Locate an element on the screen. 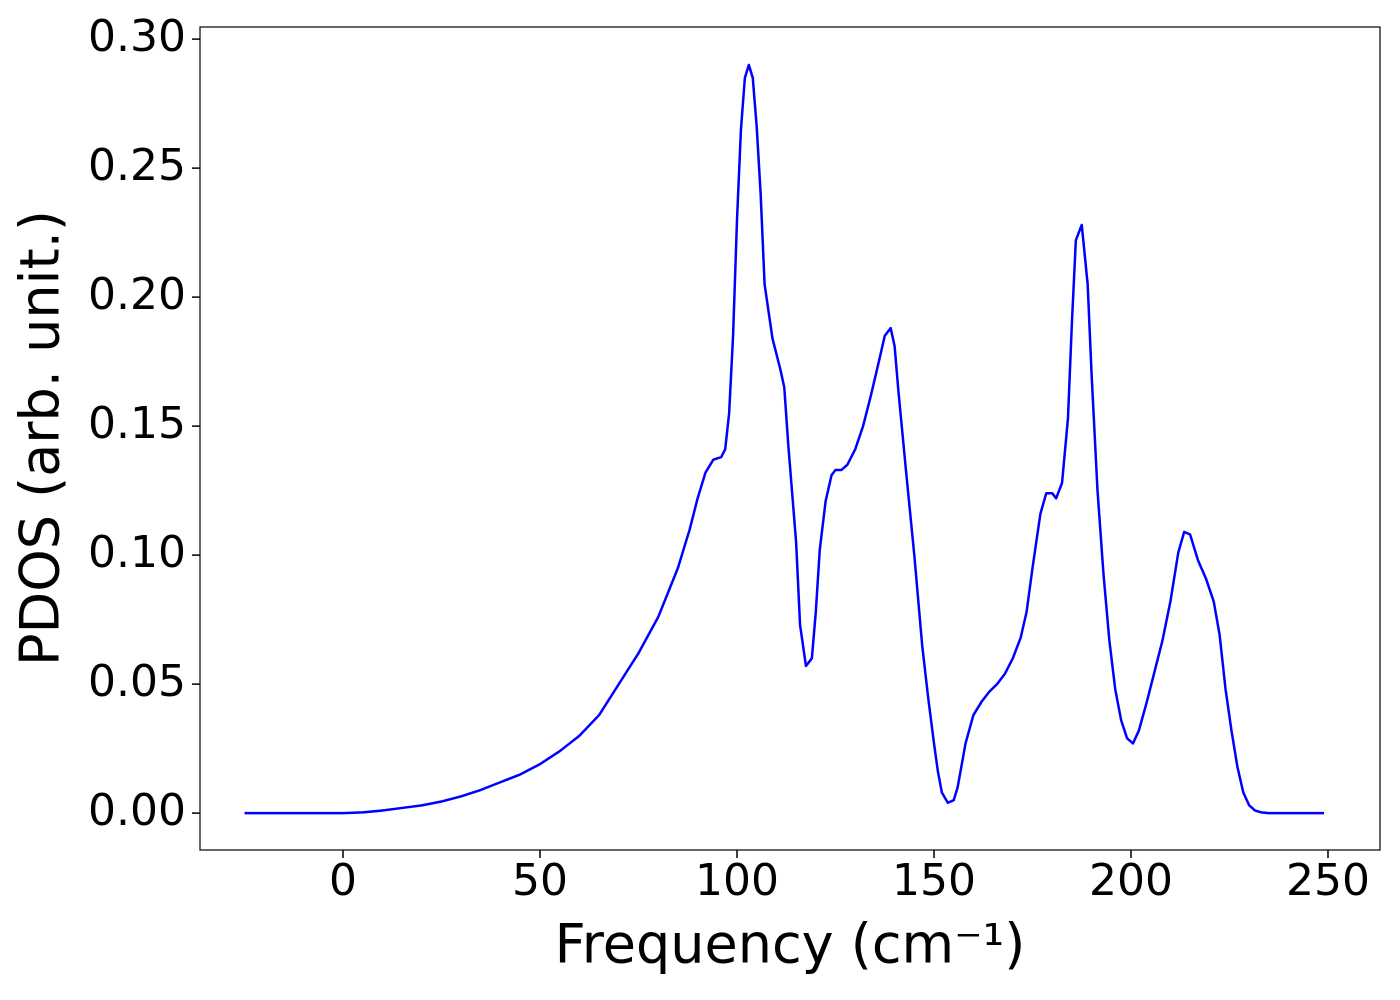 The image size is (1400, 1000). x-tick-label: 150 is located at coordinates (934, 880).